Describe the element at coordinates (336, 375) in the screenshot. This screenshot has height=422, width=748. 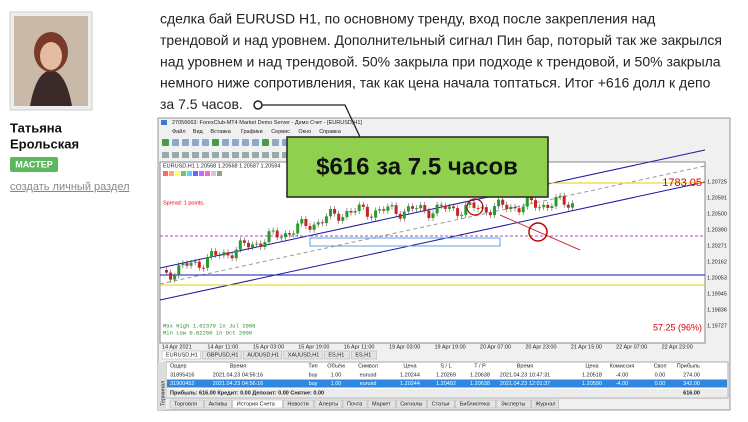
I see `table-cell: 1.00` at that location.